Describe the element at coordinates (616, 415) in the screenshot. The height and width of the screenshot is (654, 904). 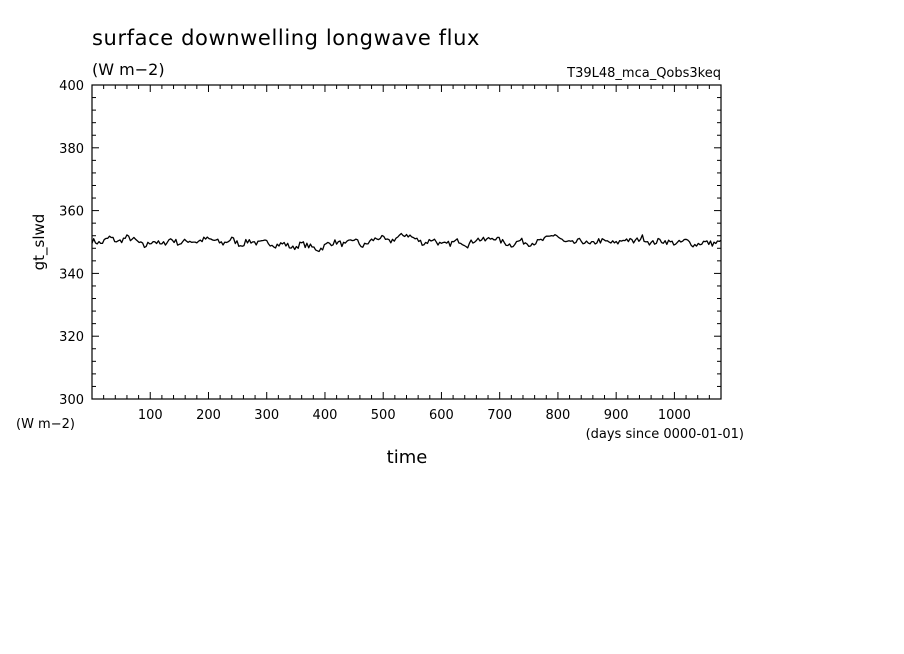
I see `x-tick-label: 900` at that location.